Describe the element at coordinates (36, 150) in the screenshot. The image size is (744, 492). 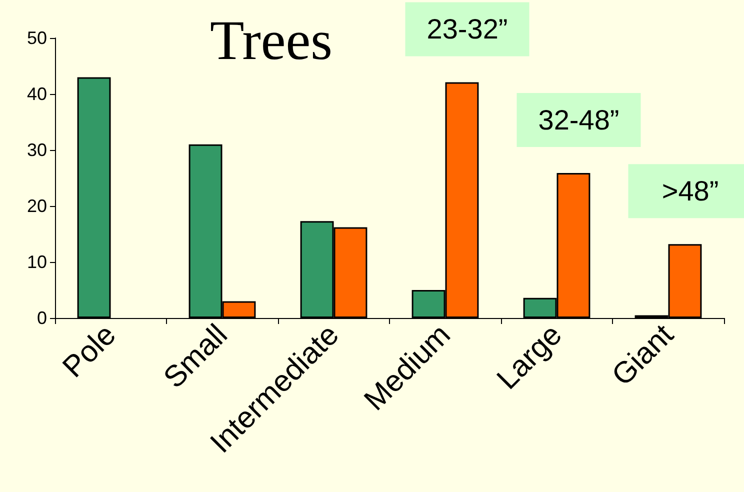
I see `y-tick-label: 30` at that location.